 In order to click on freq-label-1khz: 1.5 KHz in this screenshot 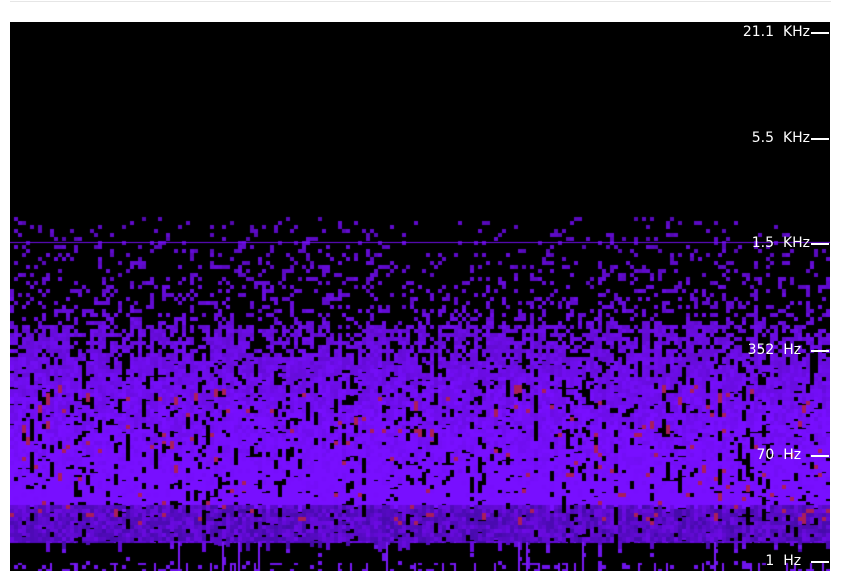, I will do `click(780, 243)`.